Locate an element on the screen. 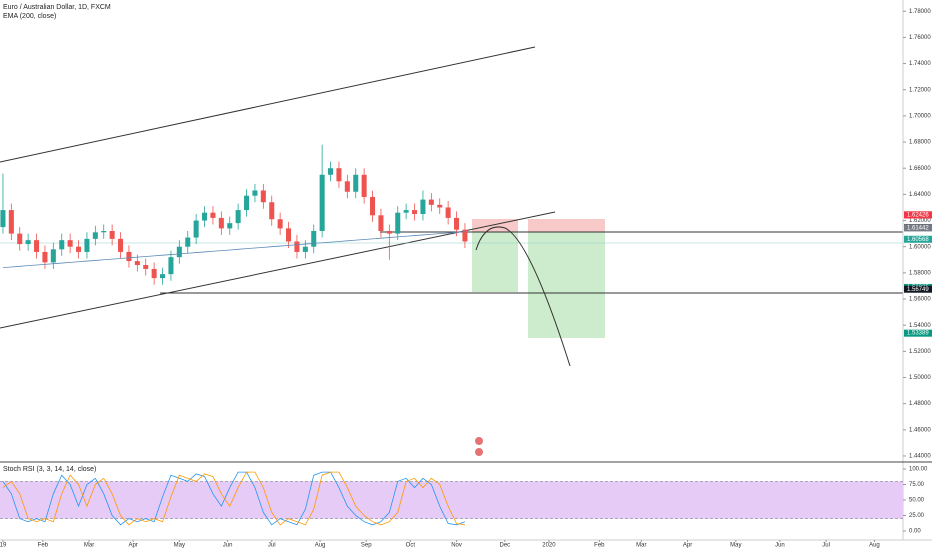 This screenshot has height=550, width=932. y-tick-label: 1.44000 is located at coordinates (920, 457).